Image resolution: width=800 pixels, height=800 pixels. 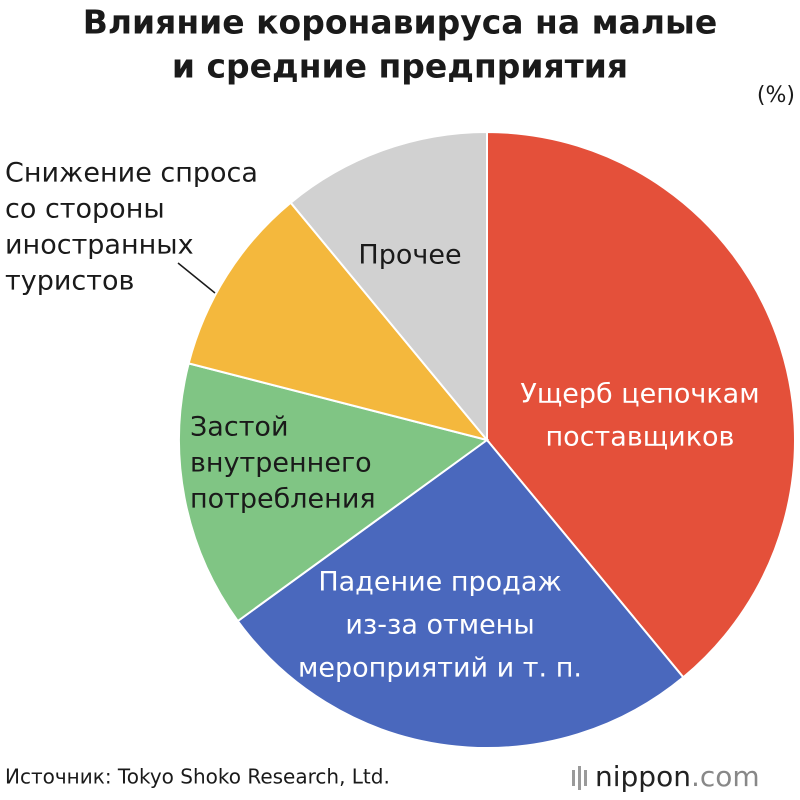 I want to click on slice-label: Снижение спроса, so click(x=131, y=173).